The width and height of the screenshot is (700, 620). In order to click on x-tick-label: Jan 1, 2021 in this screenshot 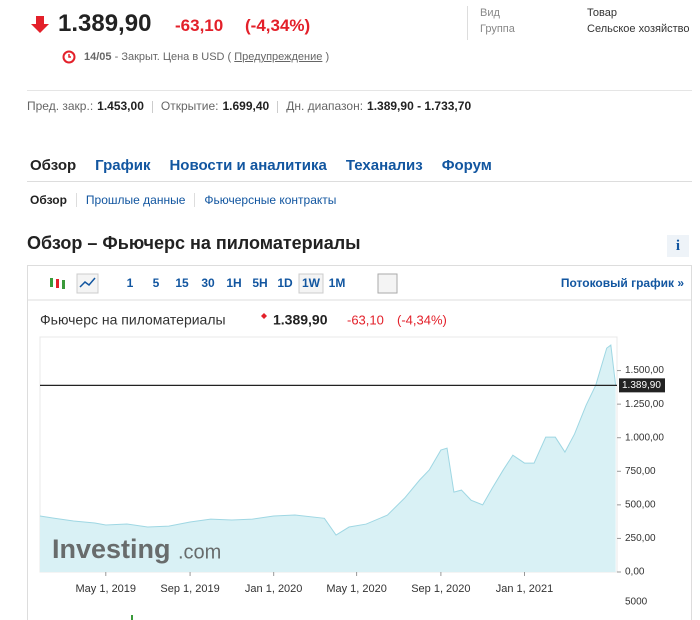, I will do `click(525, 589)`.